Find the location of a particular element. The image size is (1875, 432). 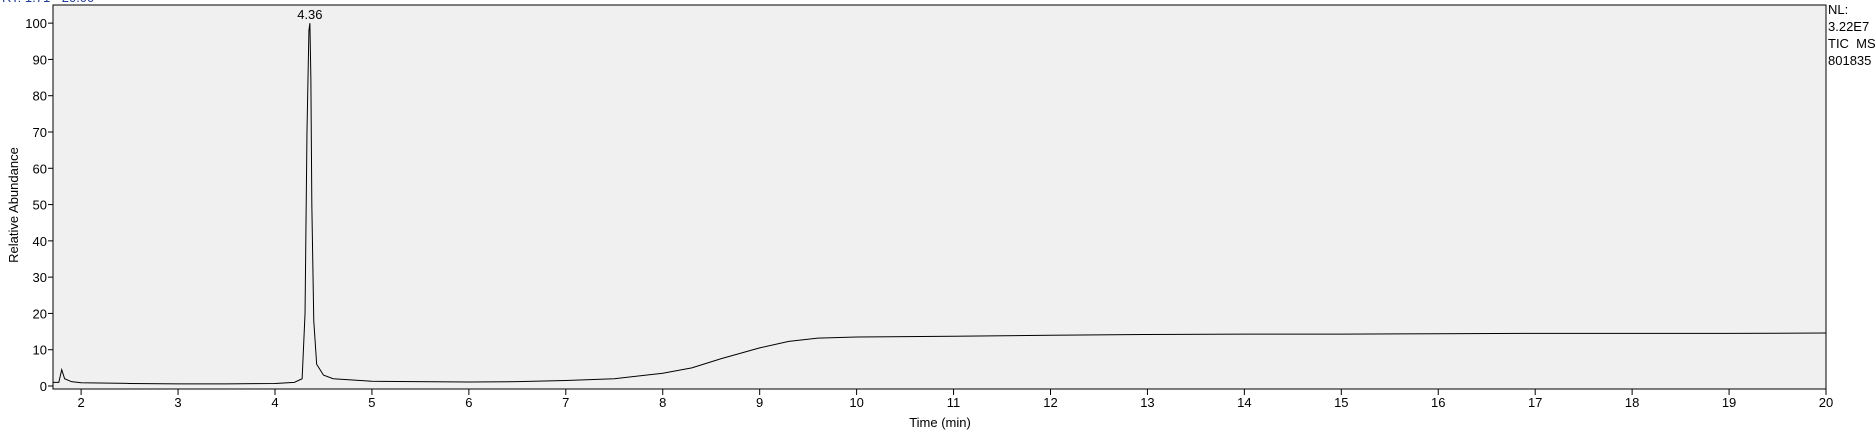

y-tick-label: 90 is located at coordinates (40, 59).